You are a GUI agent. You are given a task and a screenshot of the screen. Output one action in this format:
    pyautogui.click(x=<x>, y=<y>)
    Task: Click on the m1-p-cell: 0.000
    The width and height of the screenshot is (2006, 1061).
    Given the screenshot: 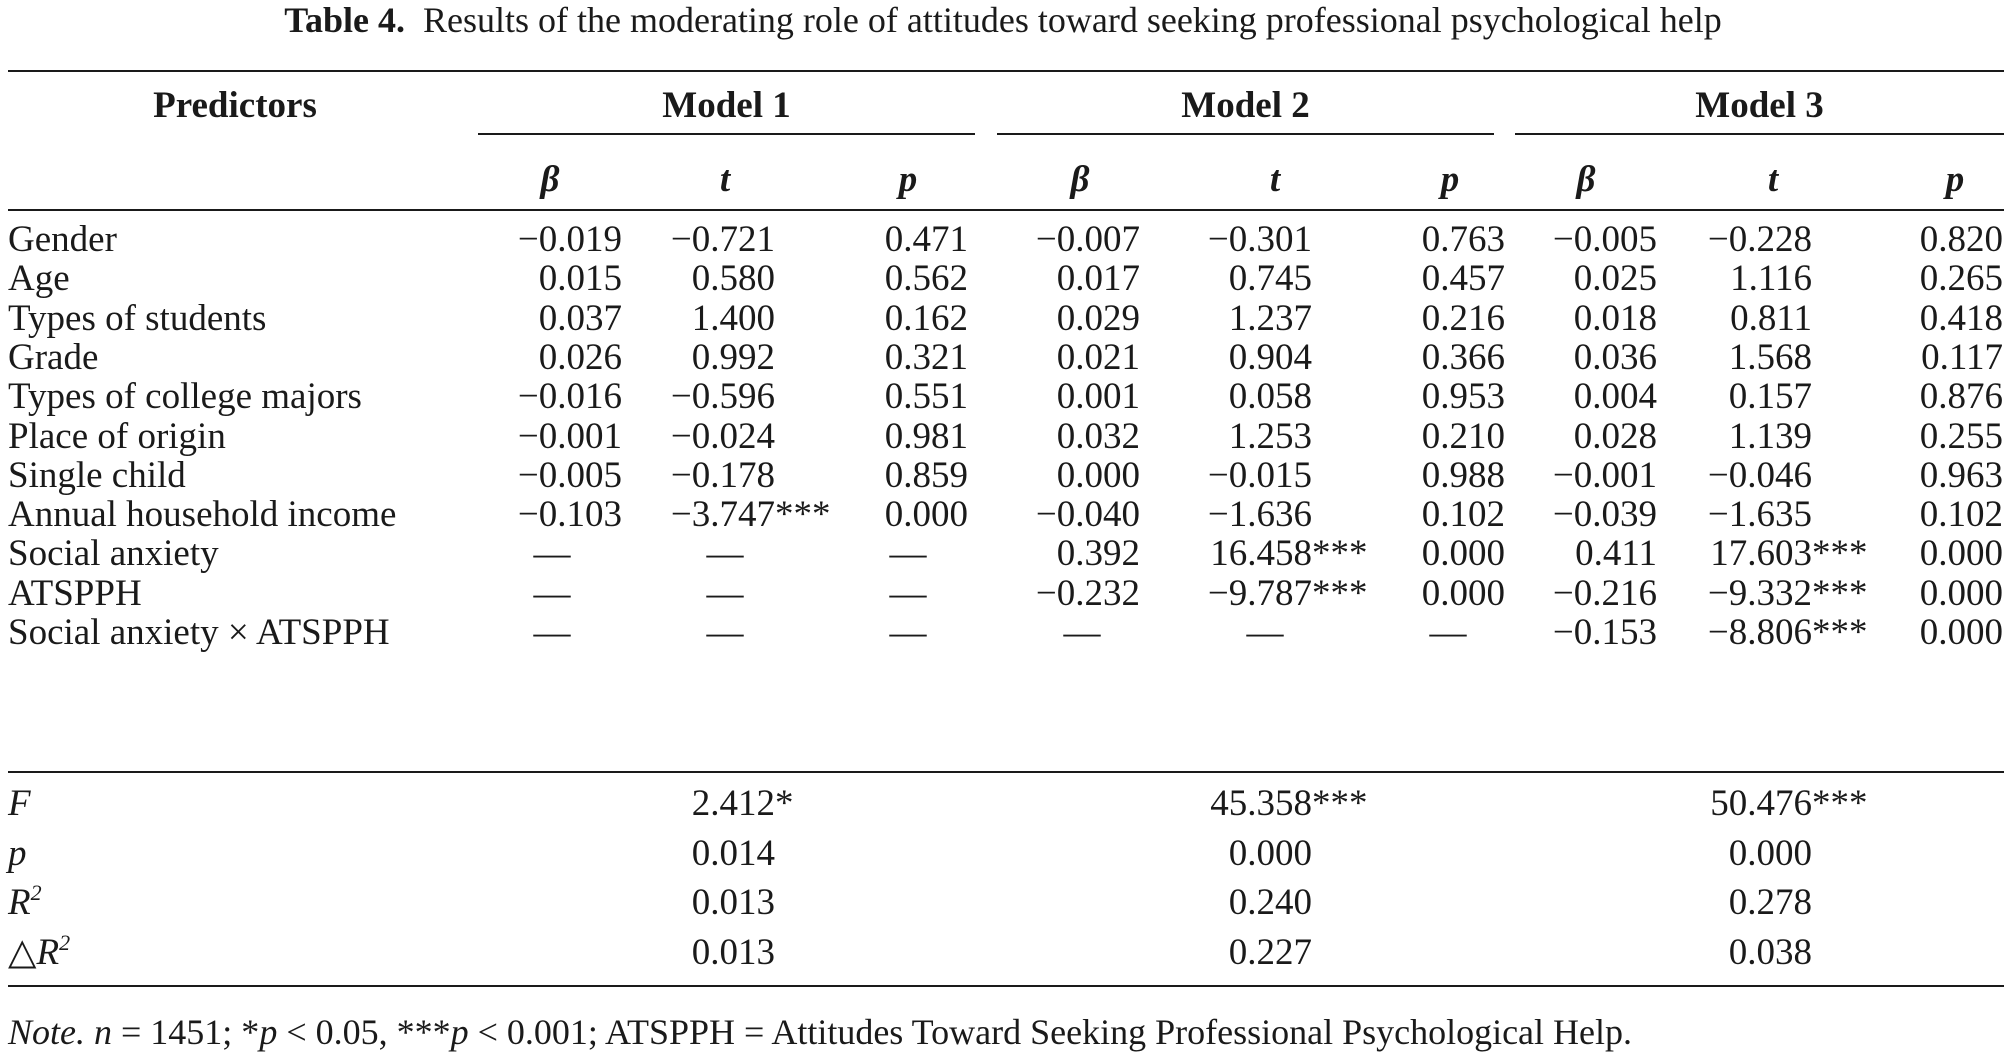 What is the action you would take?
    pyautogui.click(x=848, y=515)
    